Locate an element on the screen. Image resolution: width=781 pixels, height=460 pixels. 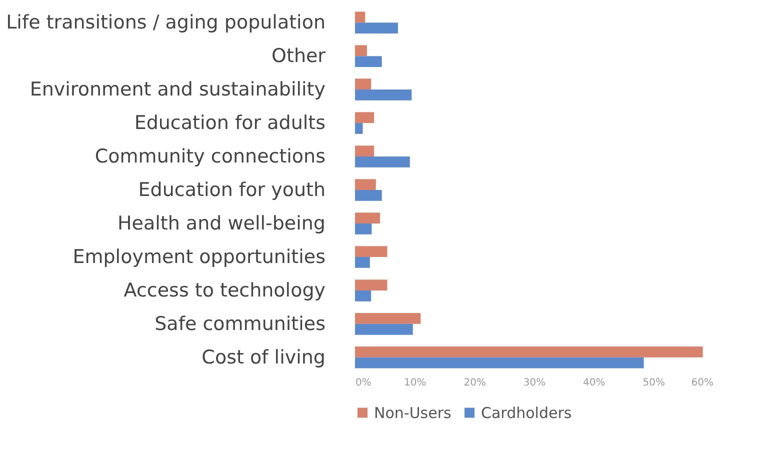
y-tick-label: Life transitions / aging population is located at coordinates (166, 23).